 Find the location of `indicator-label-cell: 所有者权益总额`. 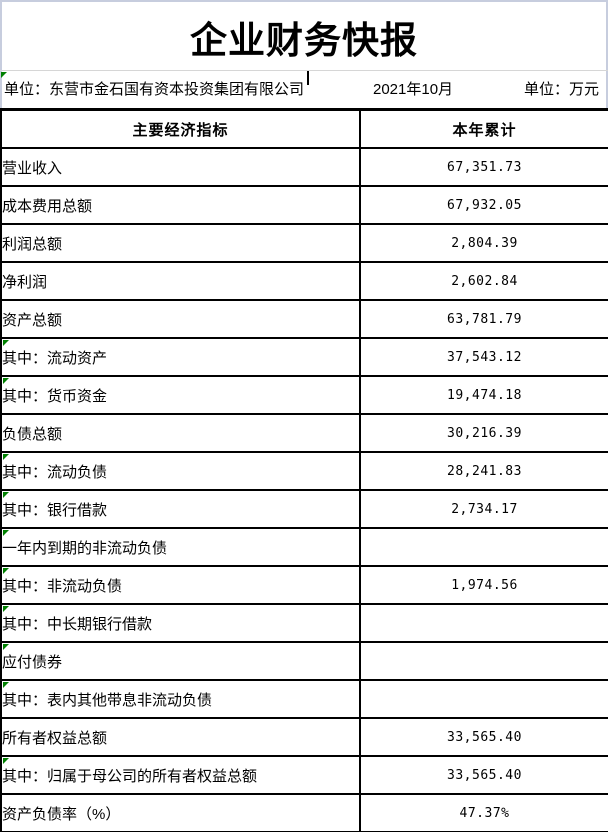

indicator-label-cell: 所有者权益总额 is located at coordinates (180, 737).